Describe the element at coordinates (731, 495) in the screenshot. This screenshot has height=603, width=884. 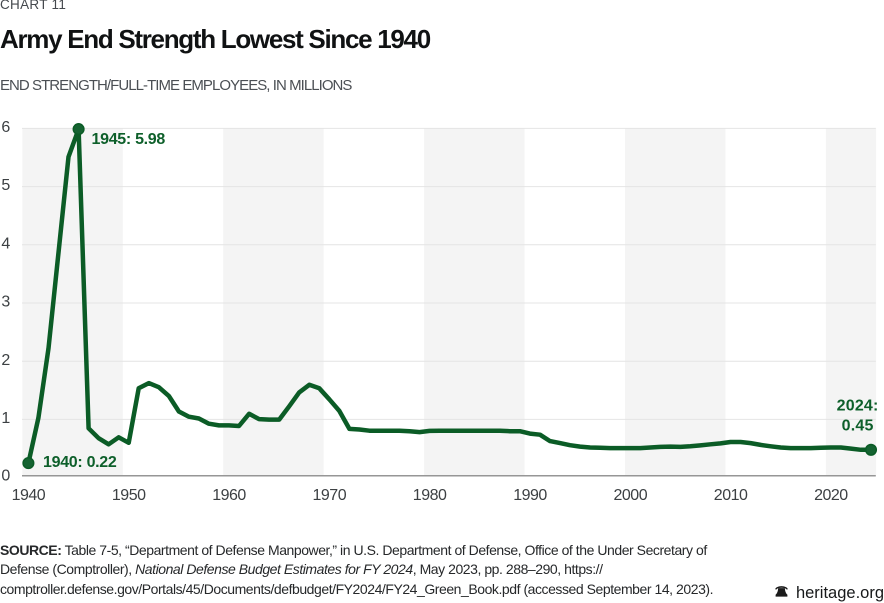
I see `svg-text: 2010` at that location.